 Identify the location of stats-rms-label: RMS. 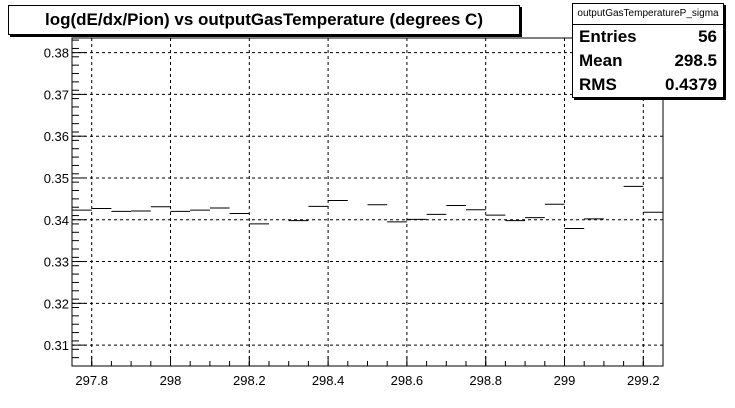
(598, 84).